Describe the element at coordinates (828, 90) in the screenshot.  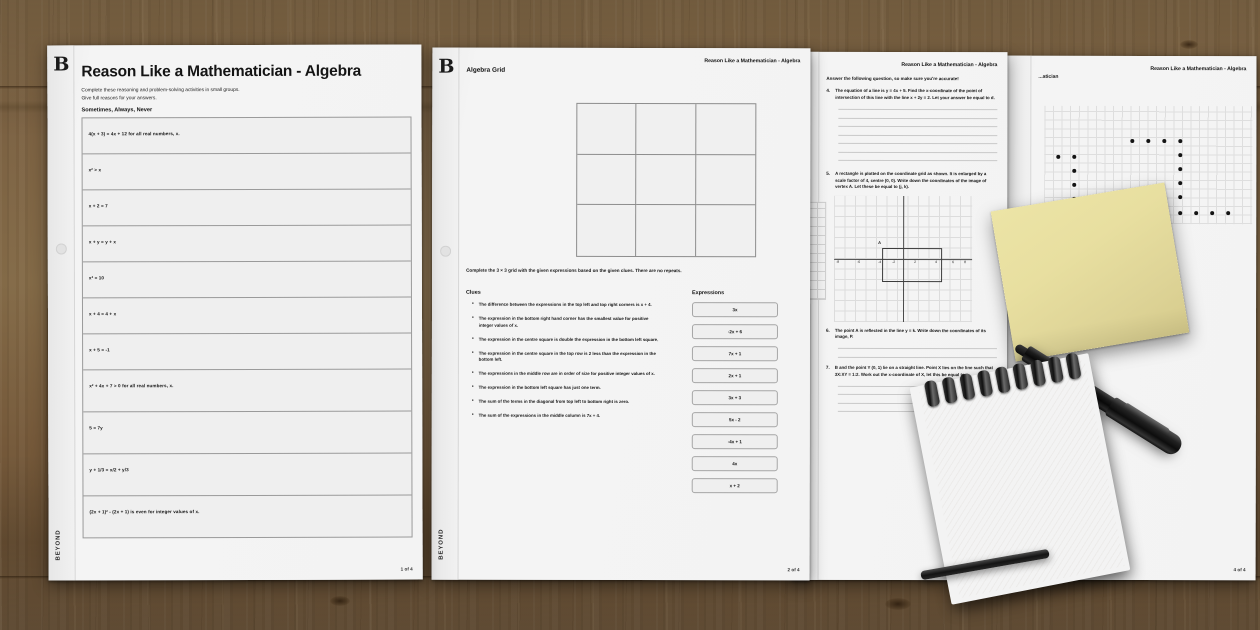
I see `question-number: 4.` at that location.